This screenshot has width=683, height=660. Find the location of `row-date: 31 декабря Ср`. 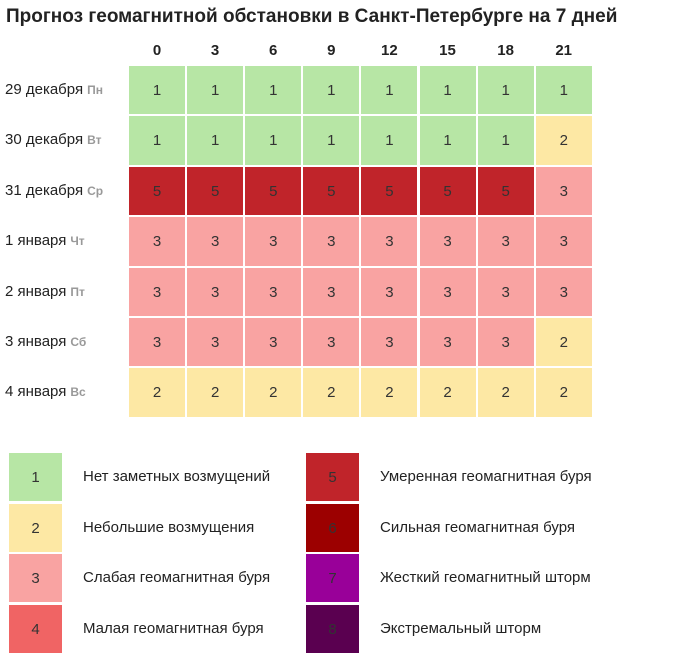

row-date: 31 декабря Ср is located at coordinates (54, 191).